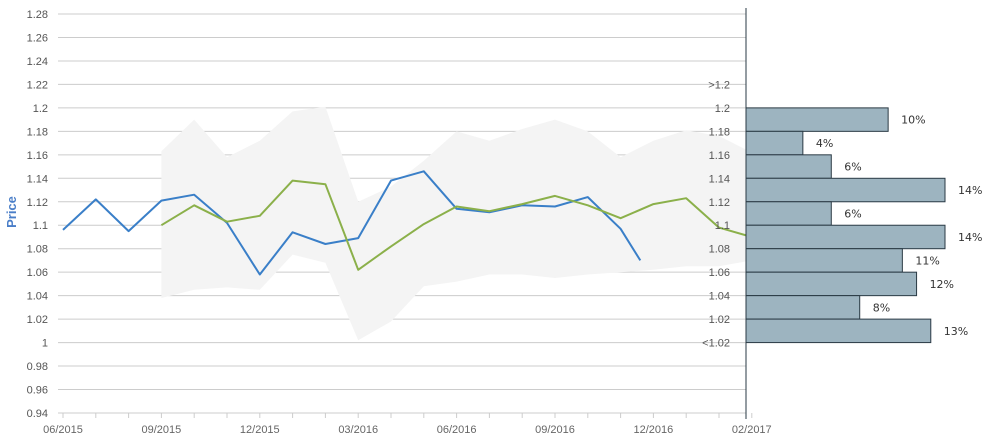 This screenshot has width=991, height=439. Describe the element at coordinates (37, 320) in the screenshot. I see `y-tick-label: 1.02` at that location.